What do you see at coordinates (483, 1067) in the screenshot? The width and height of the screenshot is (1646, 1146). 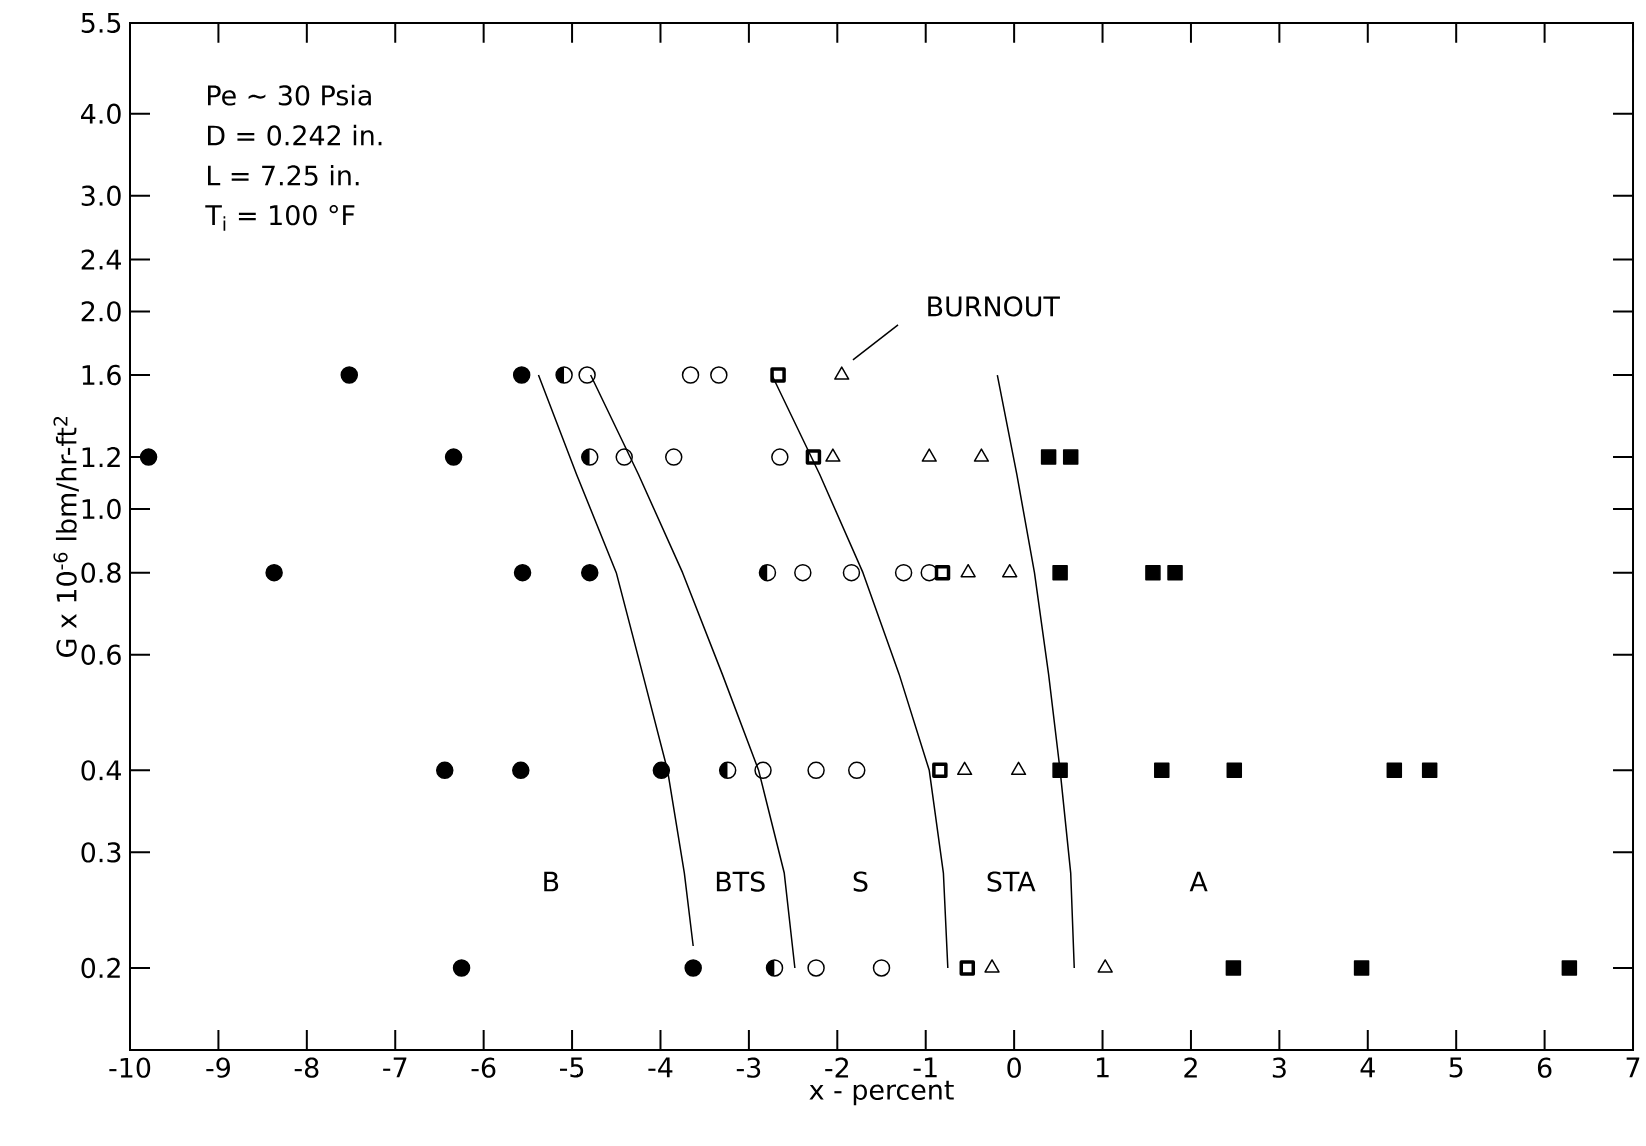 I see `x-tick-label: -6` at bounding box center [483, 1067].